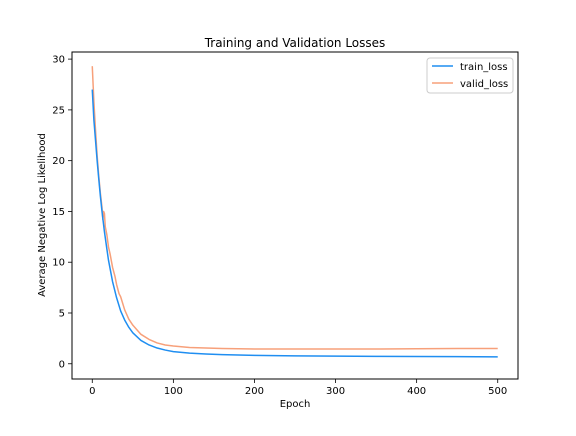 The height and width of the screenshot is (436, 576). What do you see at coordinates (497, 391) in the screenshot?
I see `x-tick-label: 500` at bounding box center [497, 391].